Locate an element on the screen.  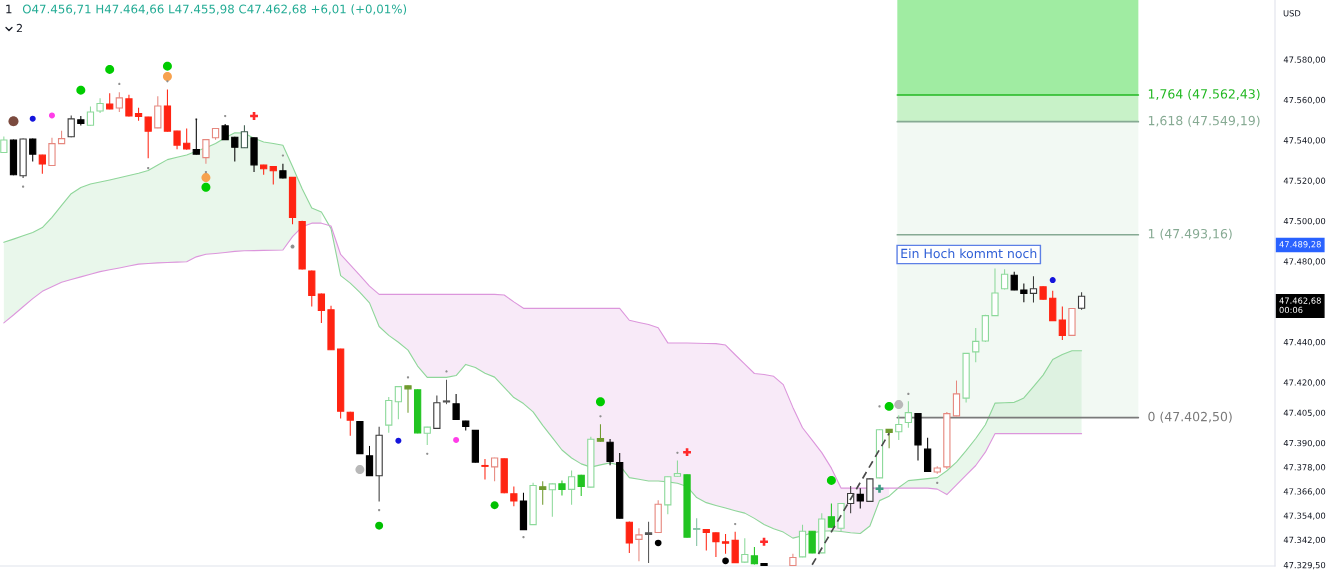
y-tick-label: 47.500,00 is located at coordinates (1304, 221).